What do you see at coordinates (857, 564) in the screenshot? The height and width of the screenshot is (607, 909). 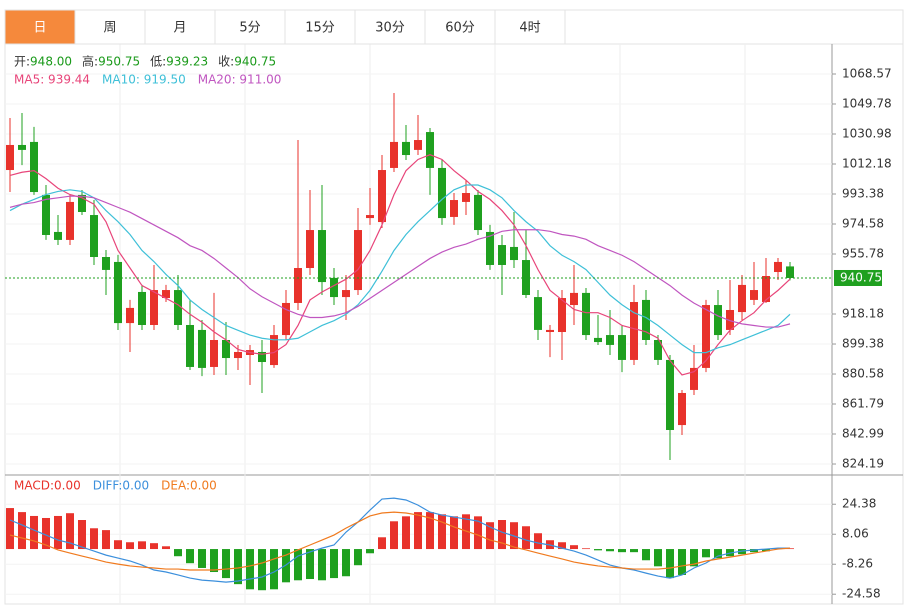 I see `y-tick-label: -8.26` at bounding box center [857, 564].